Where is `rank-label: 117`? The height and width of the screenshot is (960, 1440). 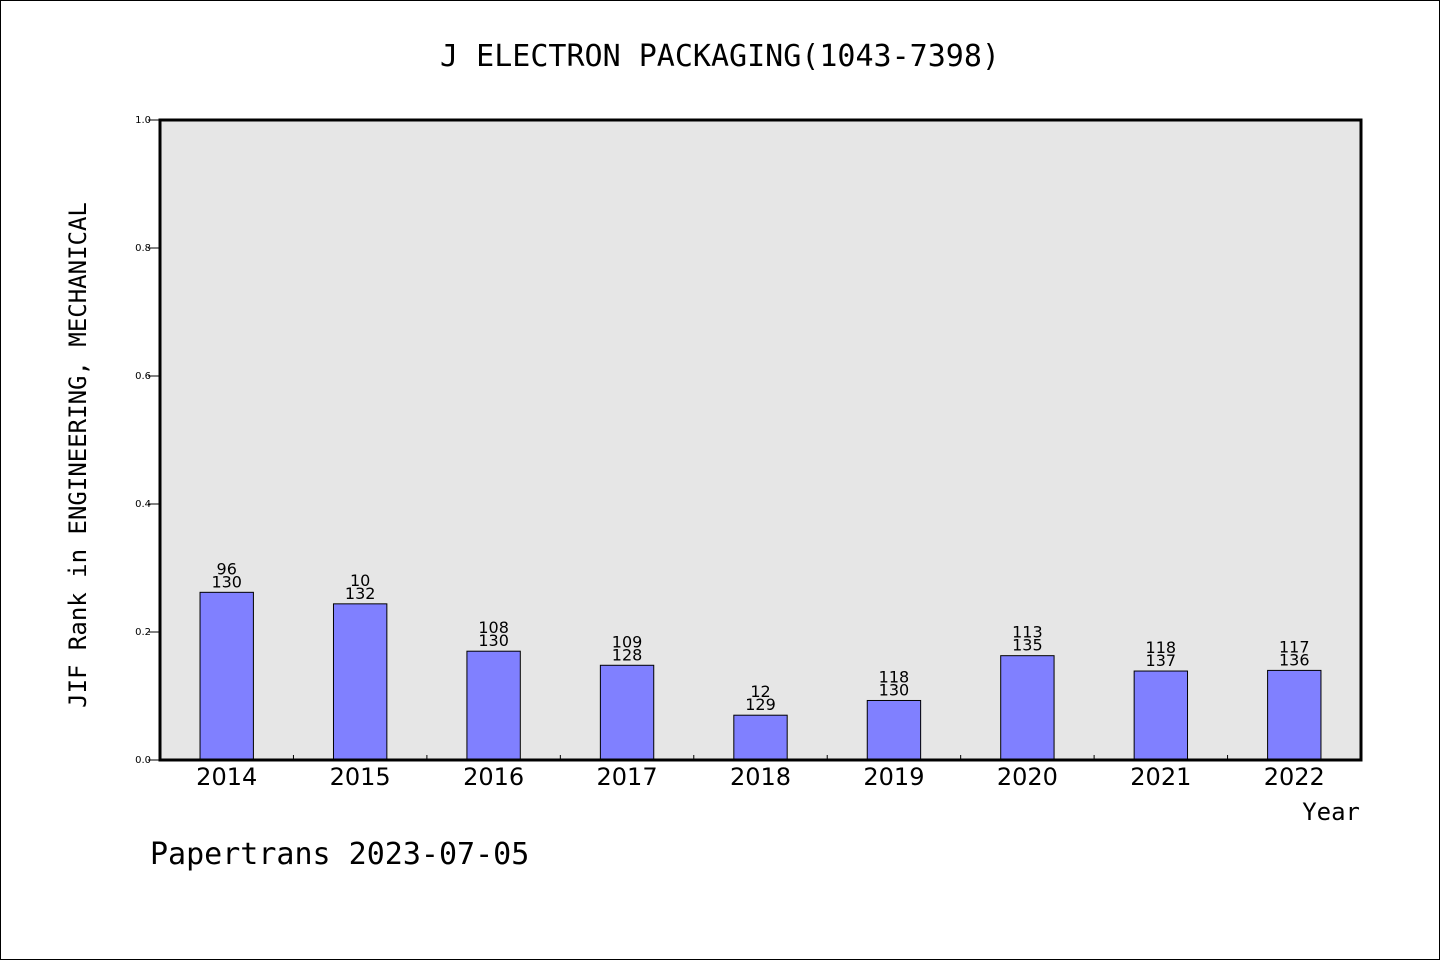
rank-label: 117 is located at coordinates (1294, 646).